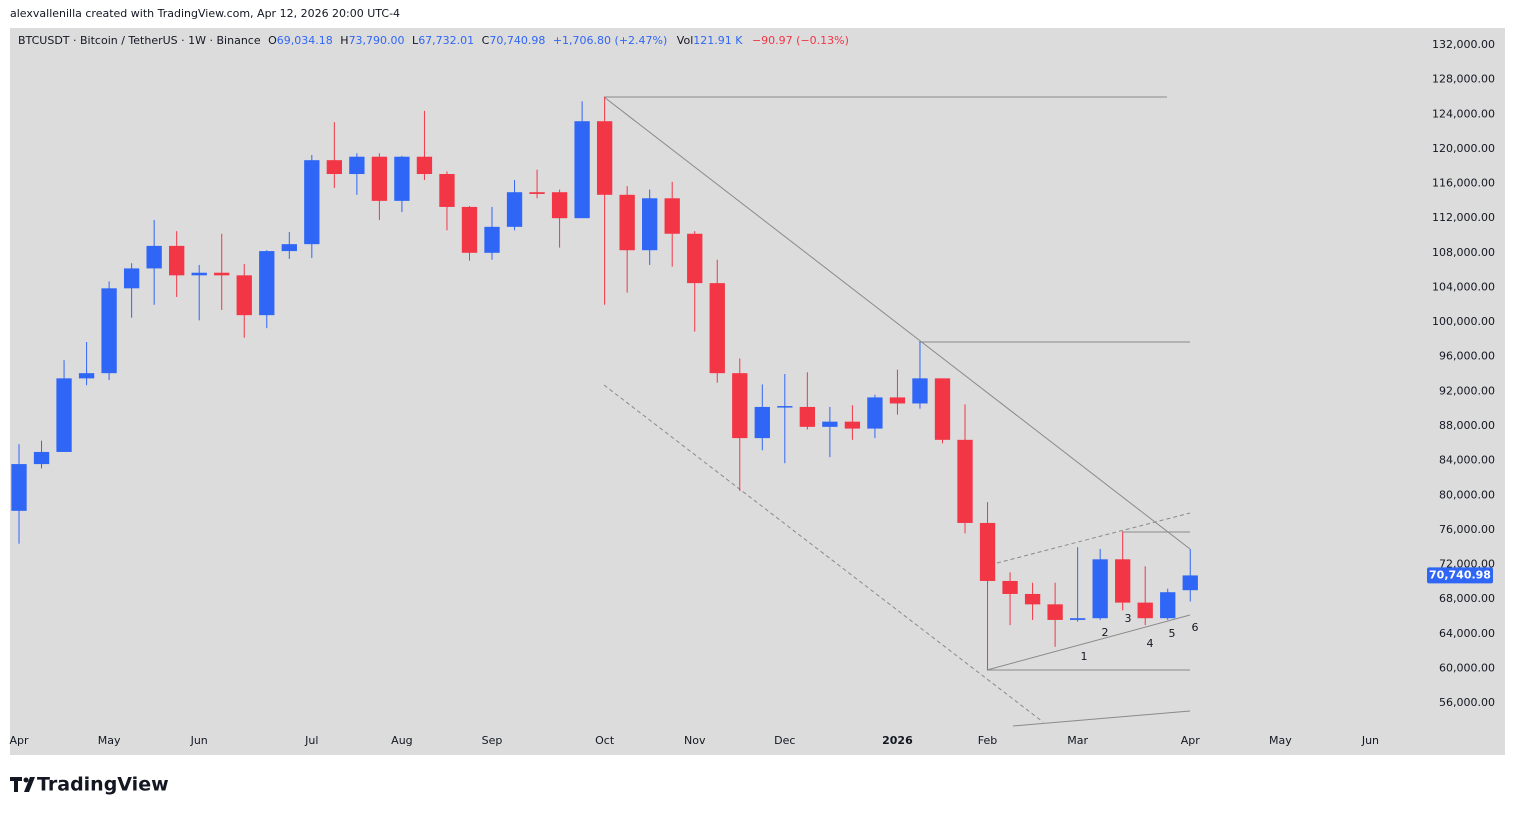 This screenshot has height=819, width=1515. Describe the element at coordinates (1150, 643) in the screenshot. I see `wave-label: 4` at that location.